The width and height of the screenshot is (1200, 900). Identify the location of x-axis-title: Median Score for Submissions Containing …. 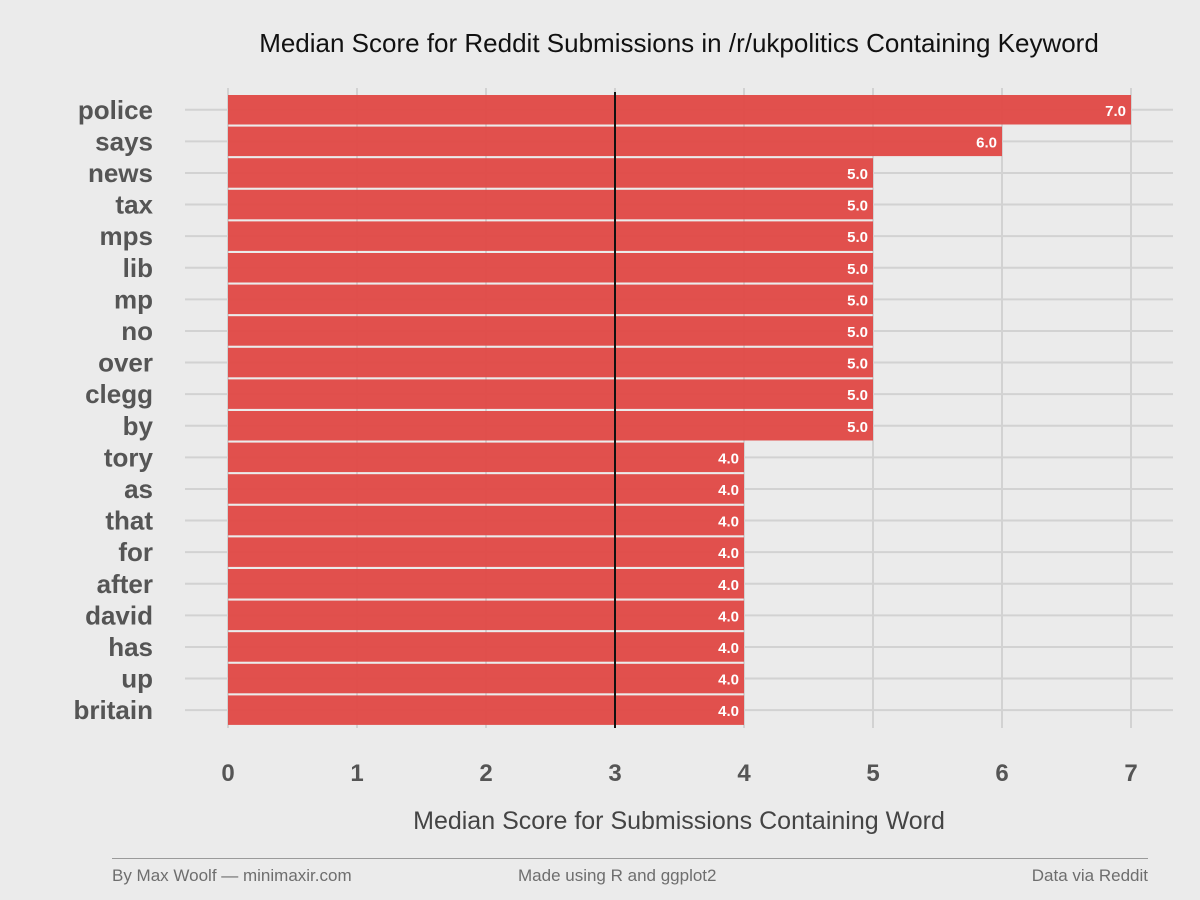
(679, 821).